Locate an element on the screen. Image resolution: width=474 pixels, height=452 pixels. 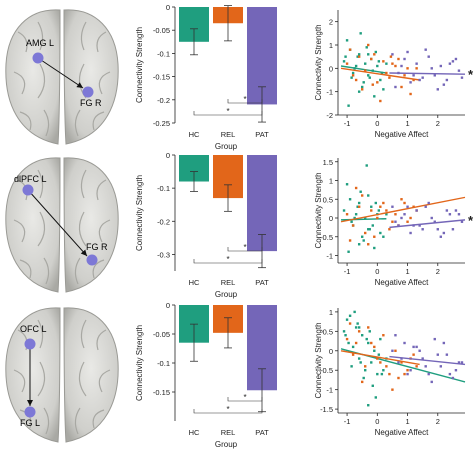
scatter-y-tick-label: -1.5 is located at coordinates (326, 409).